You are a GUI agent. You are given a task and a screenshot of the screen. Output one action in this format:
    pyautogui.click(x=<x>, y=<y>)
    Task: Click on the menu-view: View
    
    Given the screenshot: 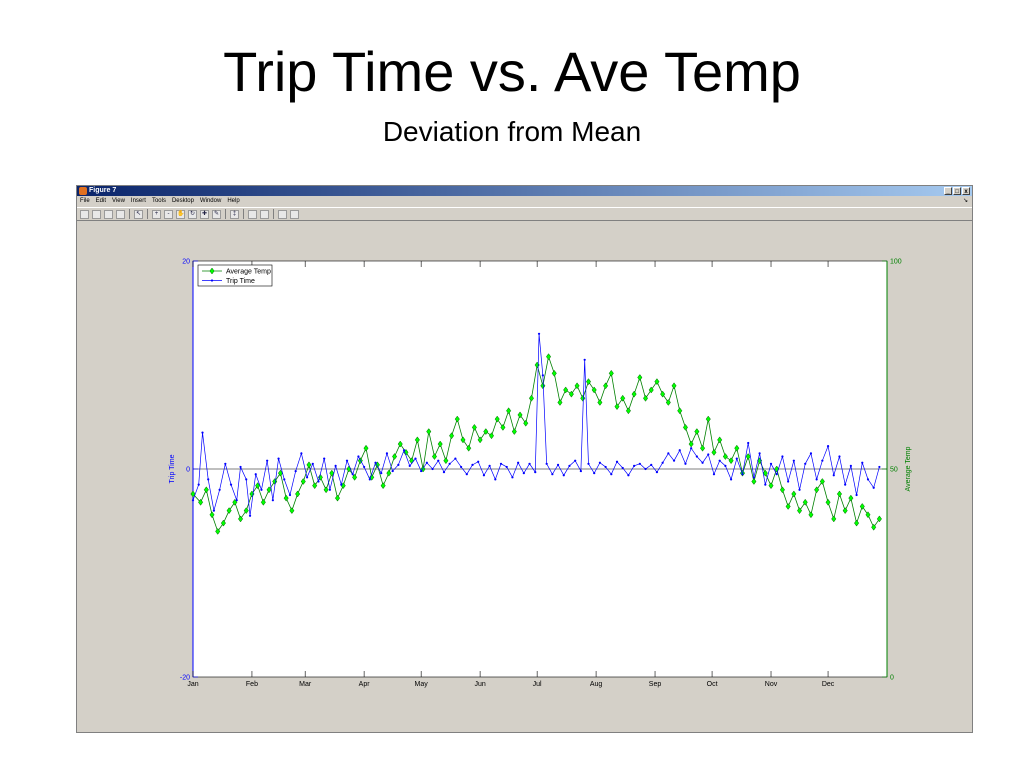 What is the action you would take?
    pyautogui.click(x=118, y=201)
    